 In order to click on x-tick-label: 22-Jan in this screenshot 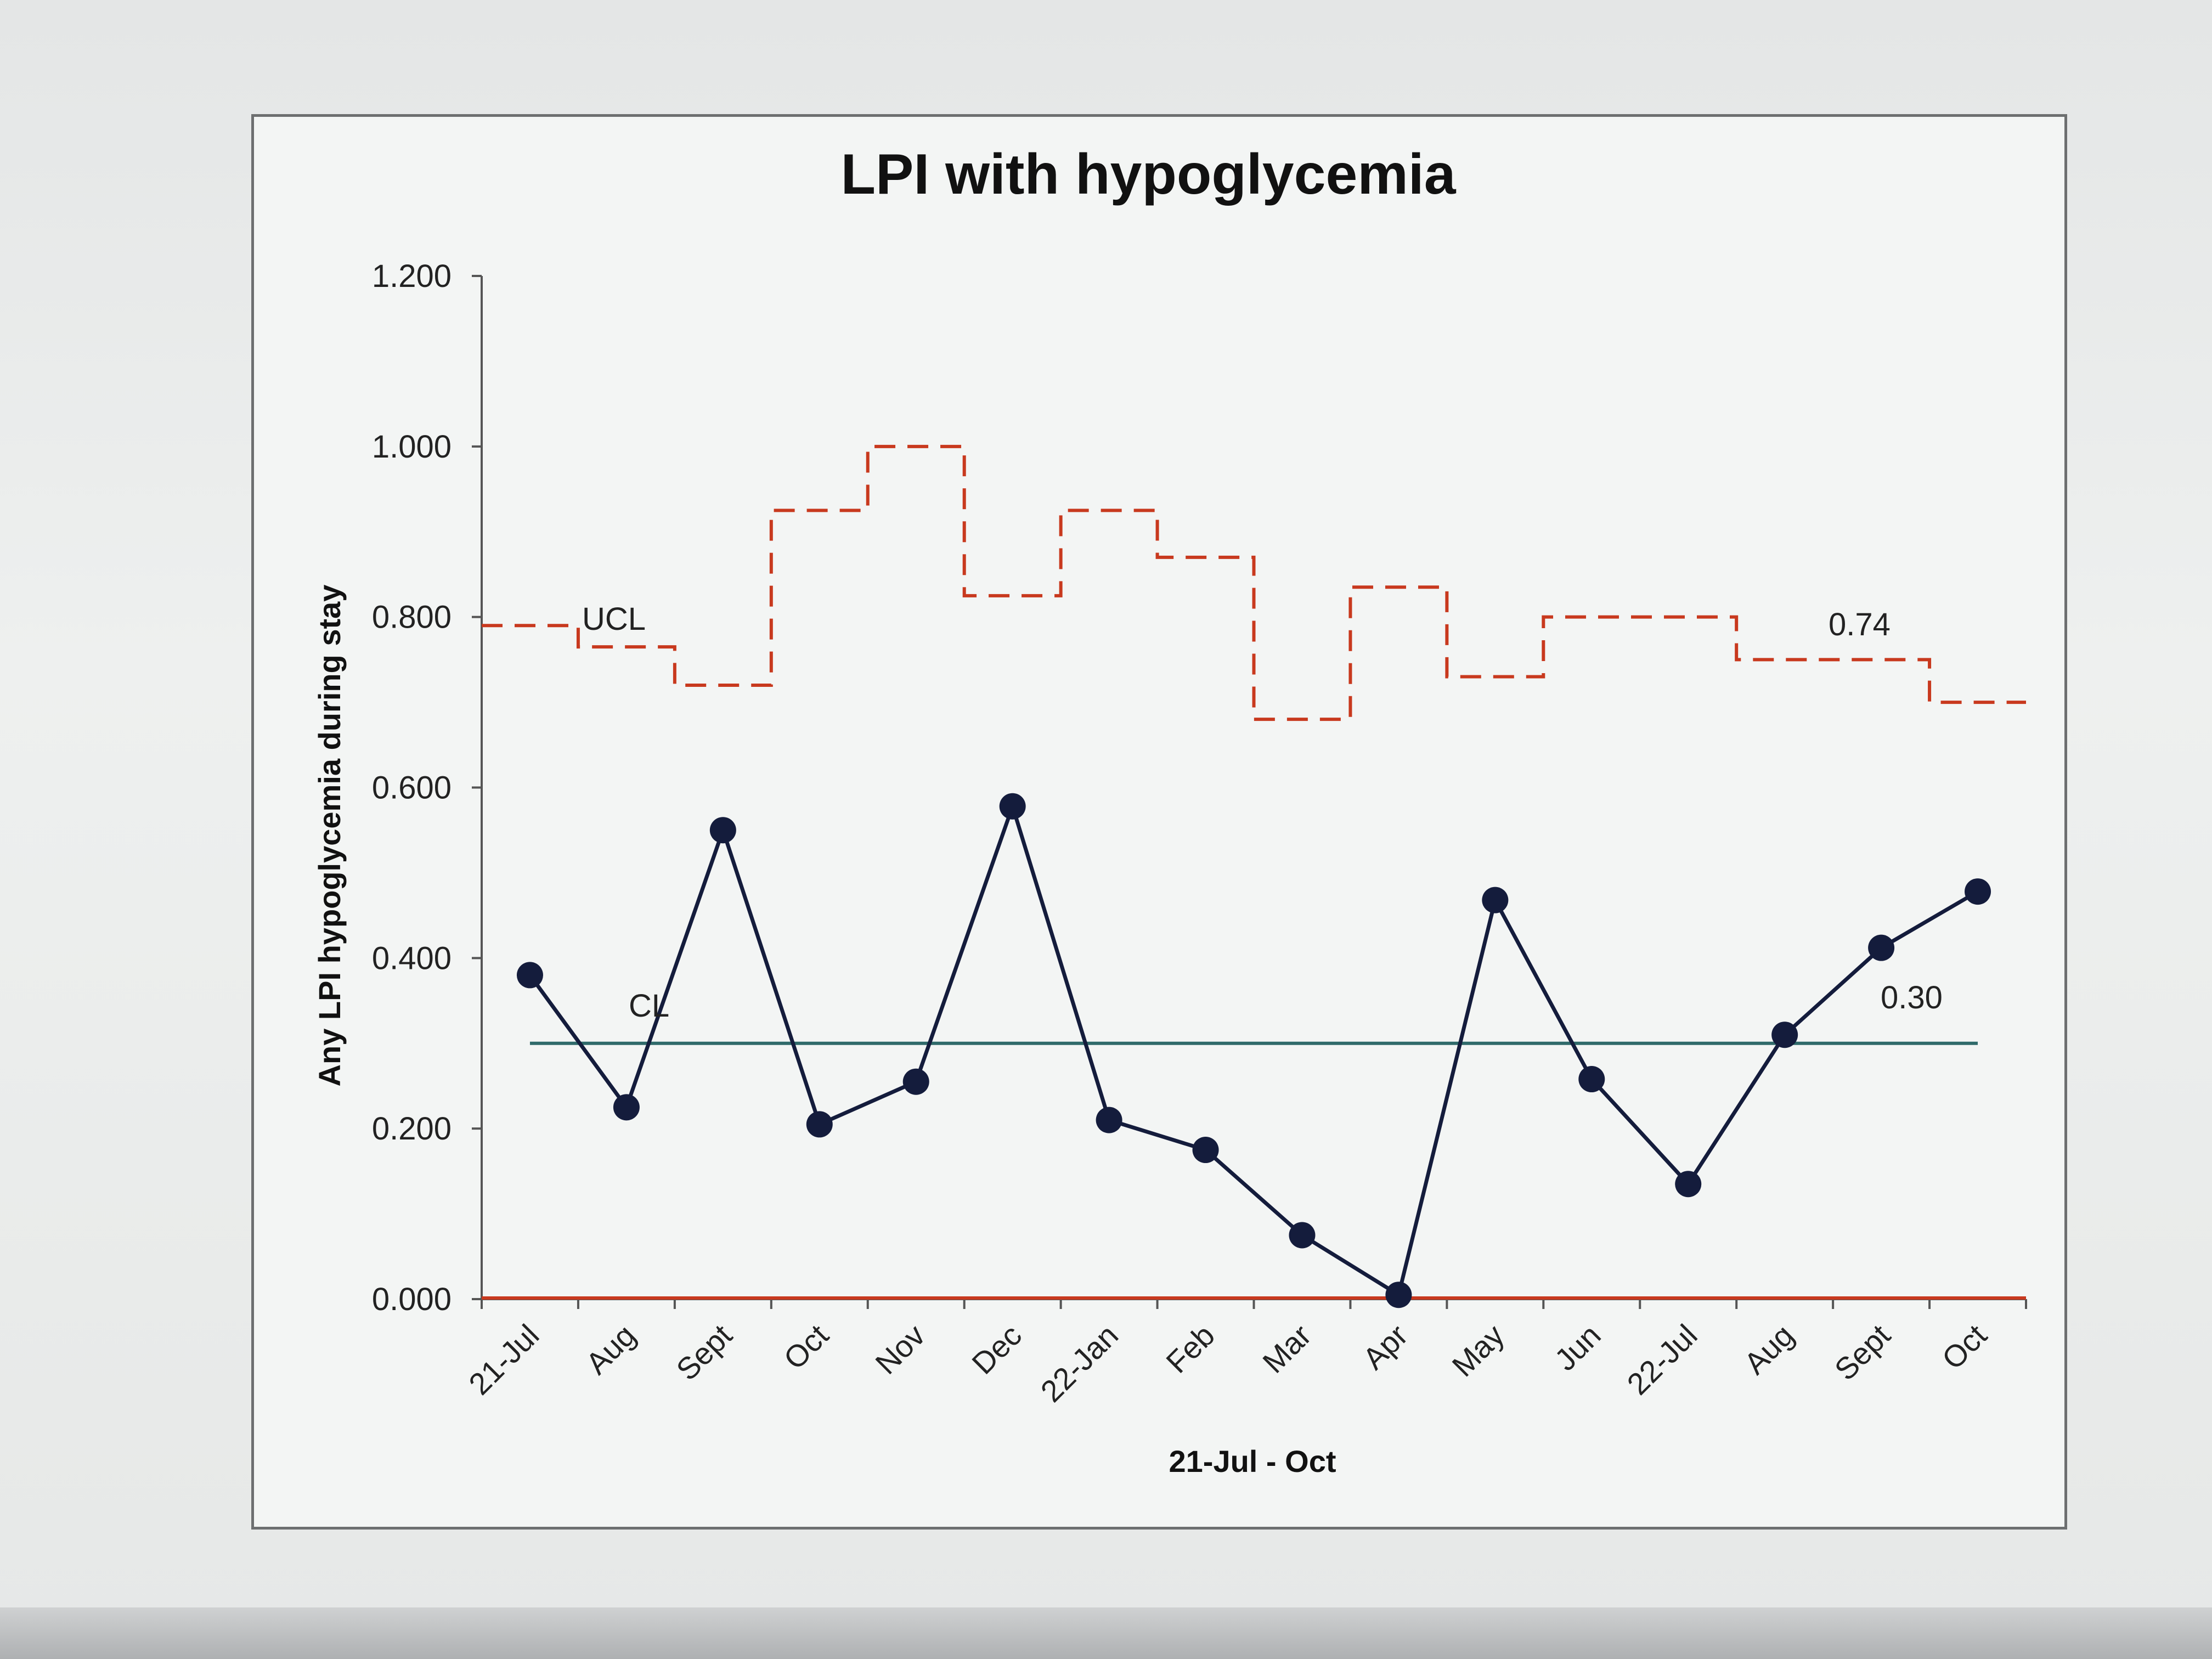, I will do `click(1079, 1363)`.